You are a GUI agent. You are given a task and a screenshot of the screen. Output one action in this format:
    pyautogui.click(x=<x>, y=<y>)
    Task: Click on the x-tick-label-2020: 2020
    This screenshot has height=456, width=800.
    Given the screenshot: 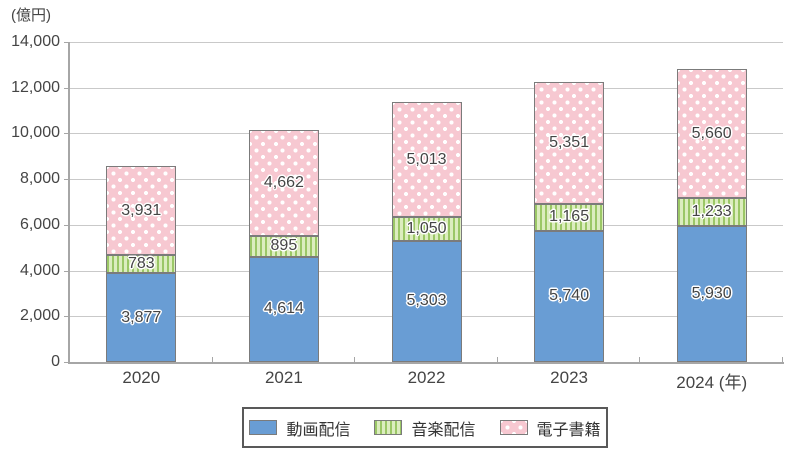 What is the action you would take?
    pyautogui.click(x=141, y=377)
    